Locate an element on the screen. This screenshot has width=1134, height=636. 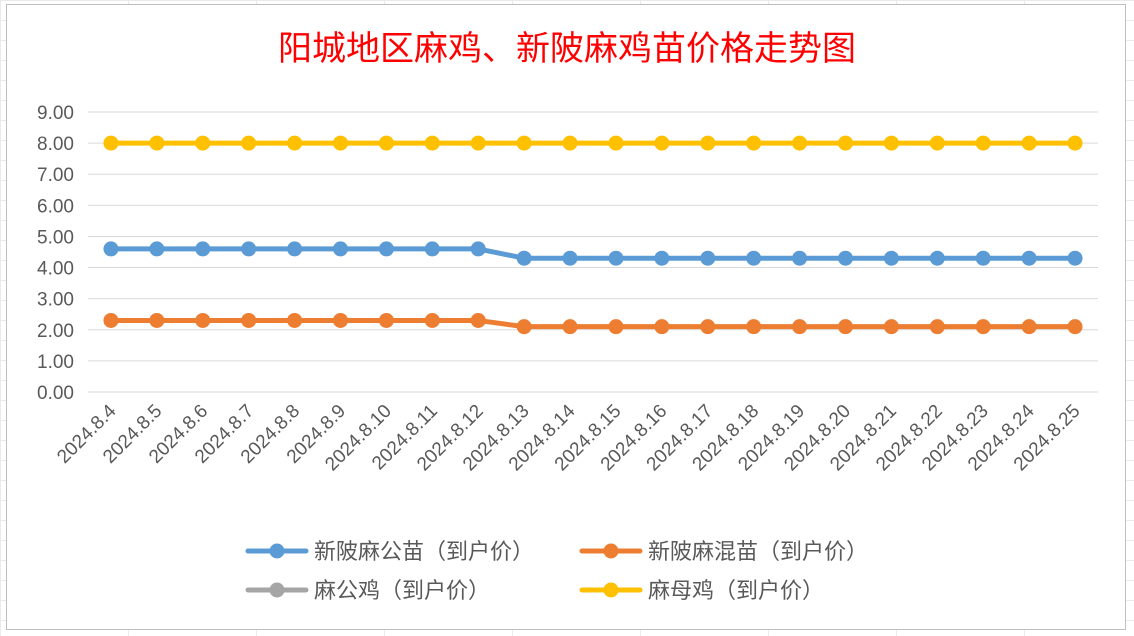
y-tick-label: 7.00 is located at coordinates (55, 175).